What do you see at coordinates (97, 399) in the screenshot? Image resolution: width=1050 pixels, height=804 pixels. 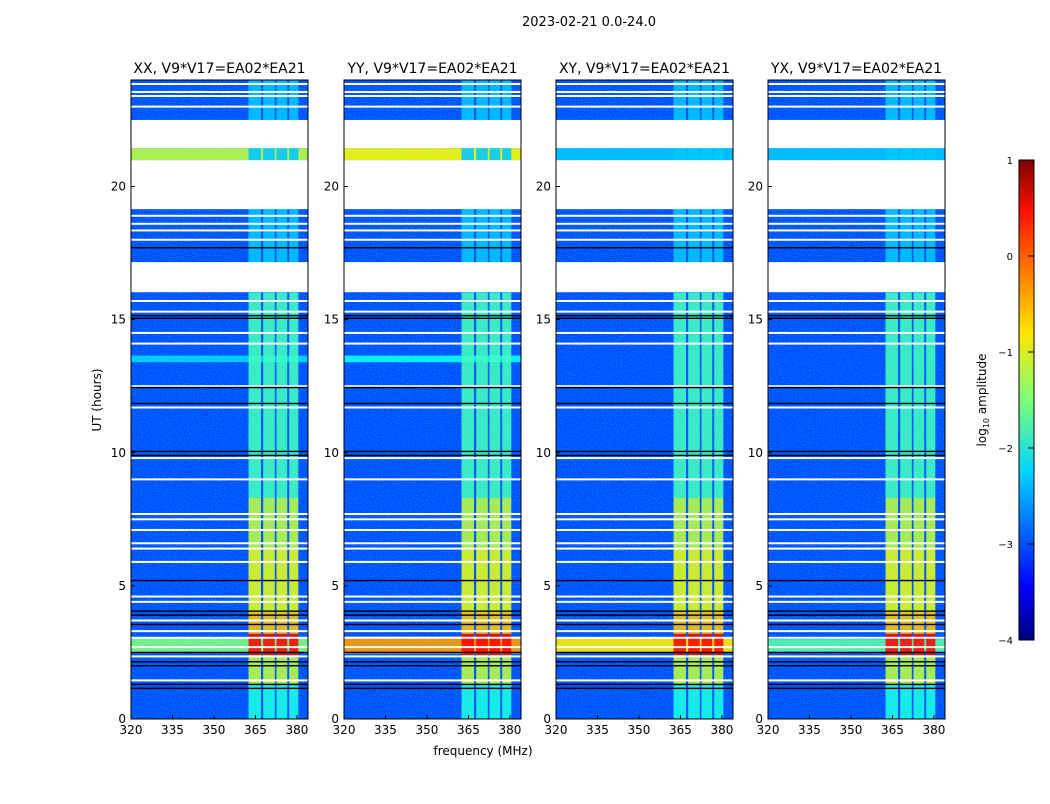 I see `y-axis-label: UT (hours)` at bounding box center [97, 399].